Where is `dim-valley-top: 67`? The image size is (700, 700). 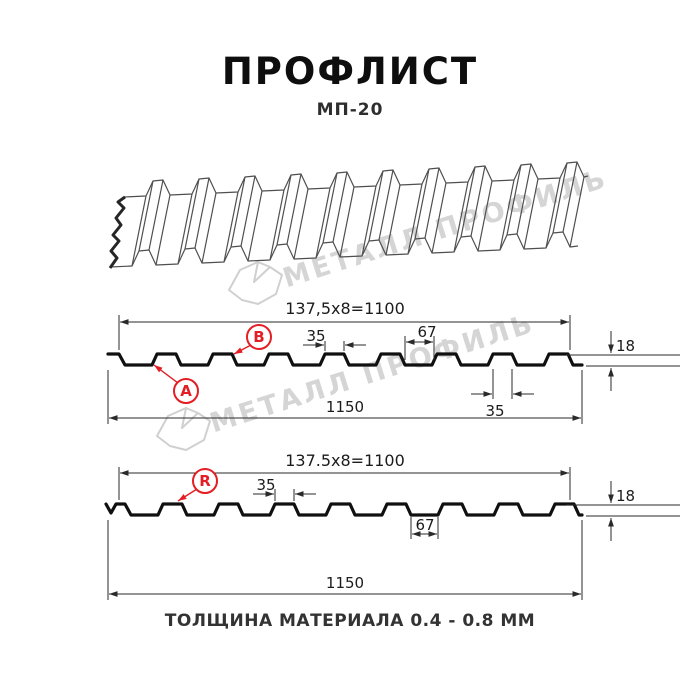 dim-valley-top: 67 is located at coordinates (420, 341).